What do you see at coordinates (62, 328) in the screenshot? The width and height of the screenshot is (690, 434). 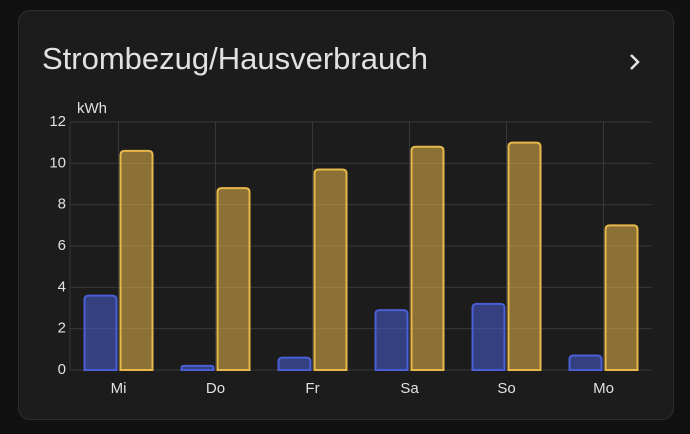 I see `y-tick-label: 2` at bounding box center [62, 328].